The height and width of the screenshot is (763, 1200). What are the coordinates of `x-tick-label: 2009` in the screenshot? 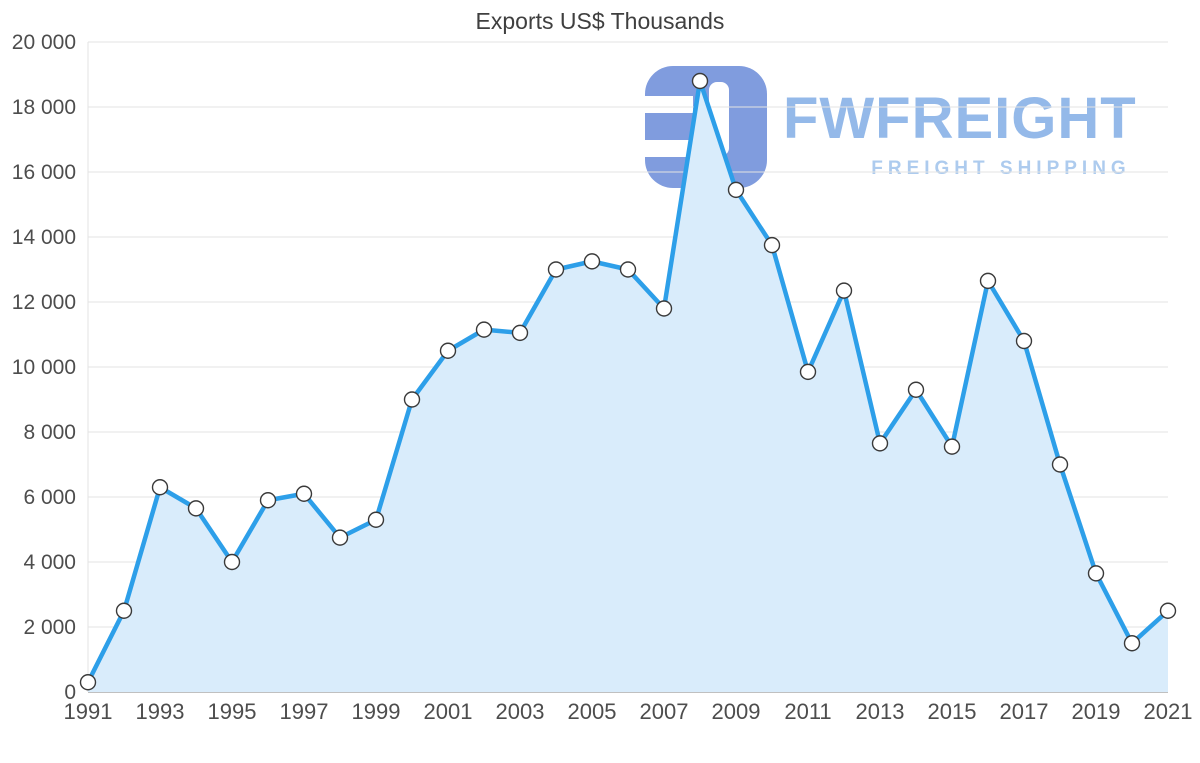 It's located at (736, 711).